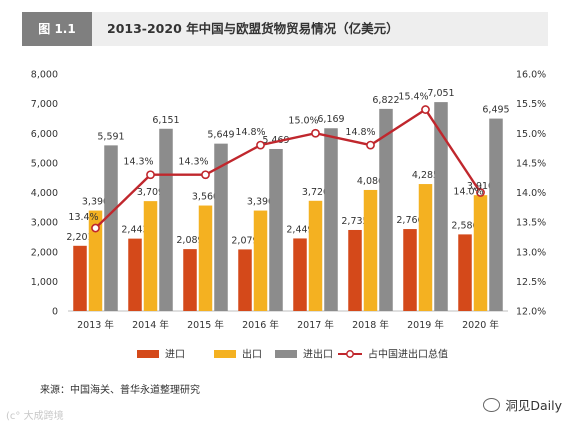  What do you see at coordinates (464, 225) in the screenshot?
I see `bar-data-label: 2,586` at bounding box center [464, 225].